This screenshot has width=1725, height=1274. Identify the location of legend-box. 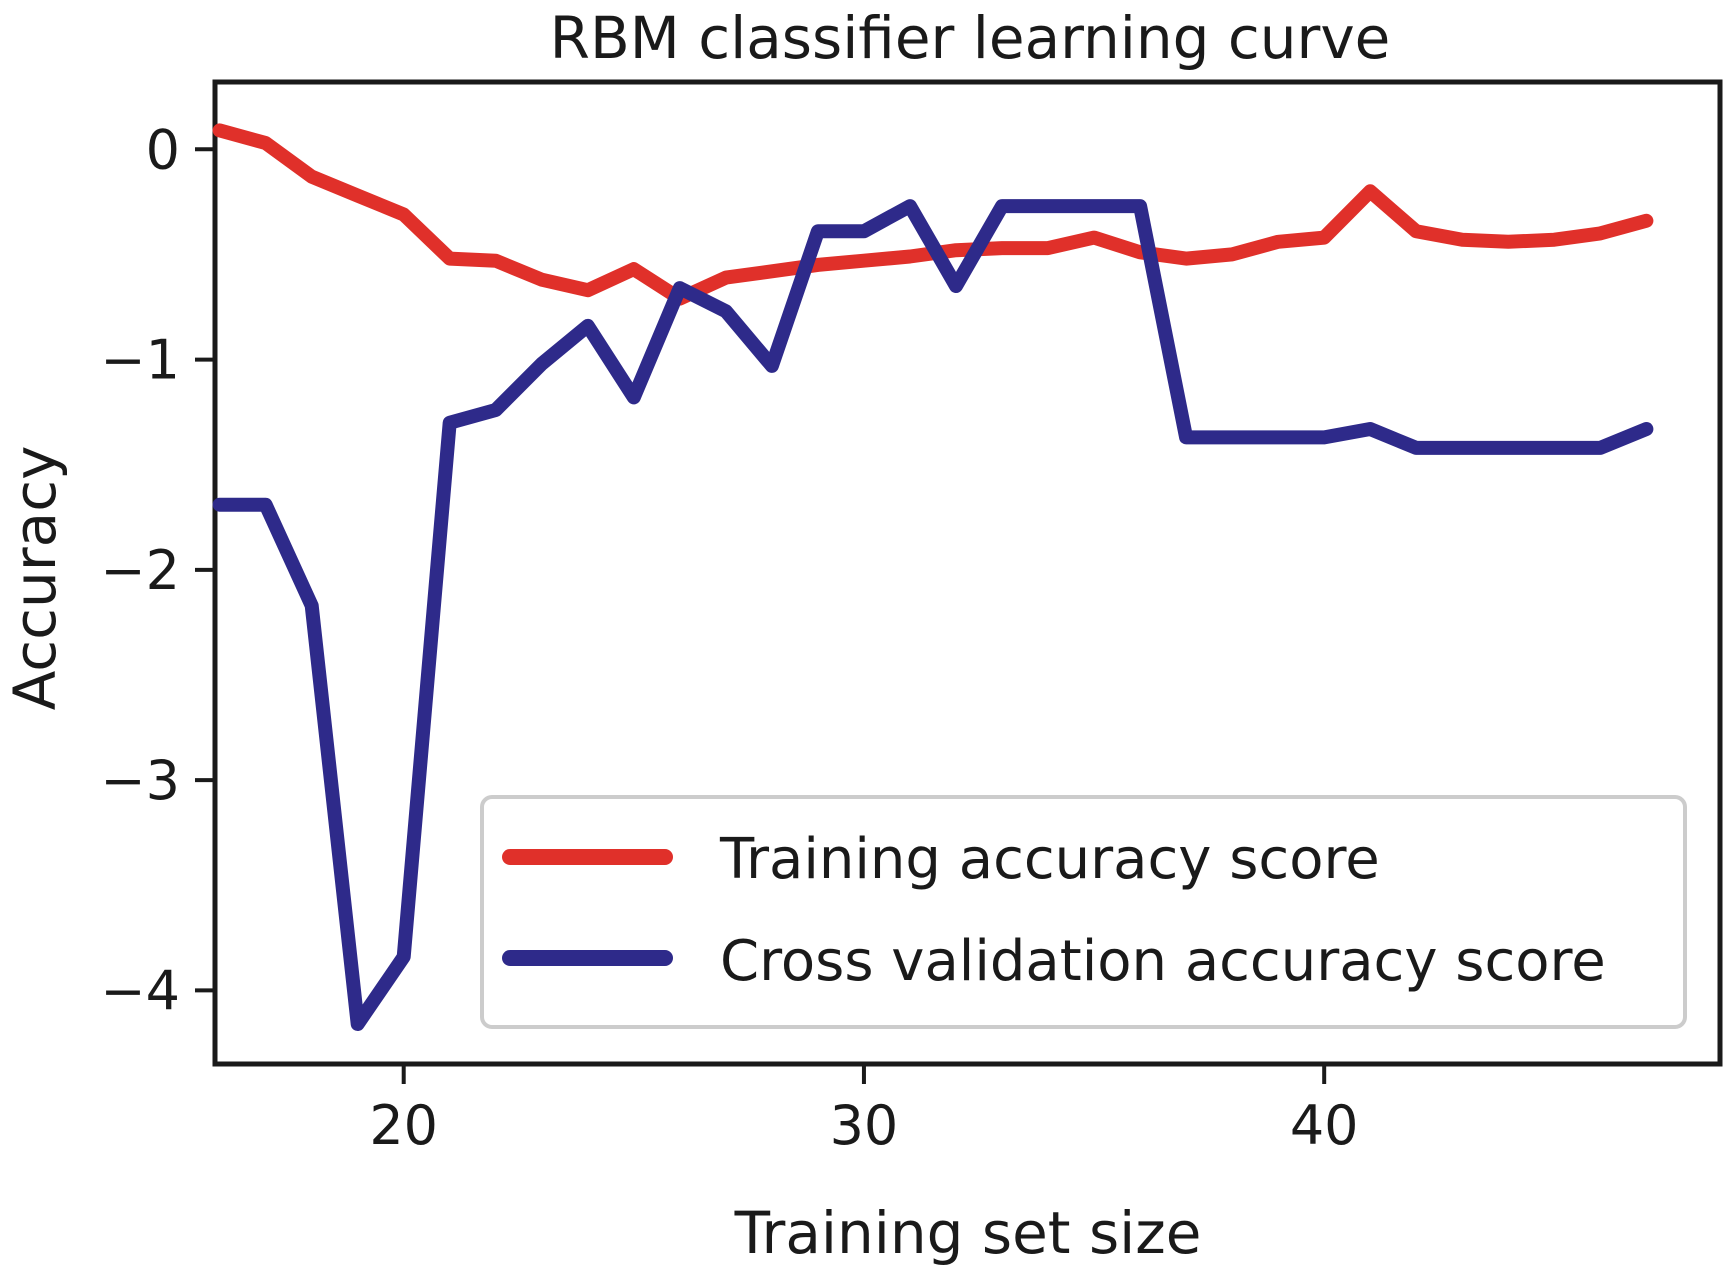
(1083, 912).